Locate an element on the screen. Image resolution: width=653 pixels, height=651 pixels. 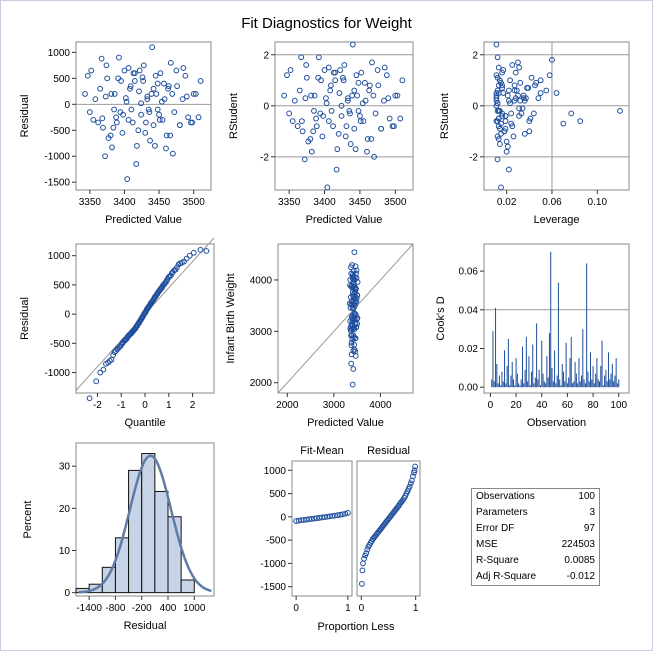
rf-fitmean-y-tick-label: 500 is located at coordinates (277, 494).